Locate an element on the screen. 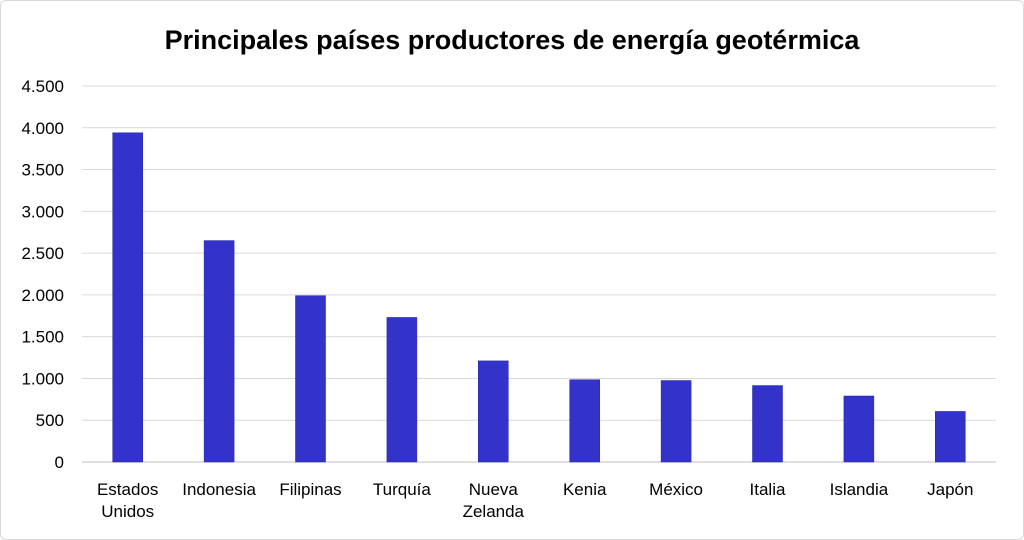  y-tick-label: 1.500 is located at coordinates (42, 337).